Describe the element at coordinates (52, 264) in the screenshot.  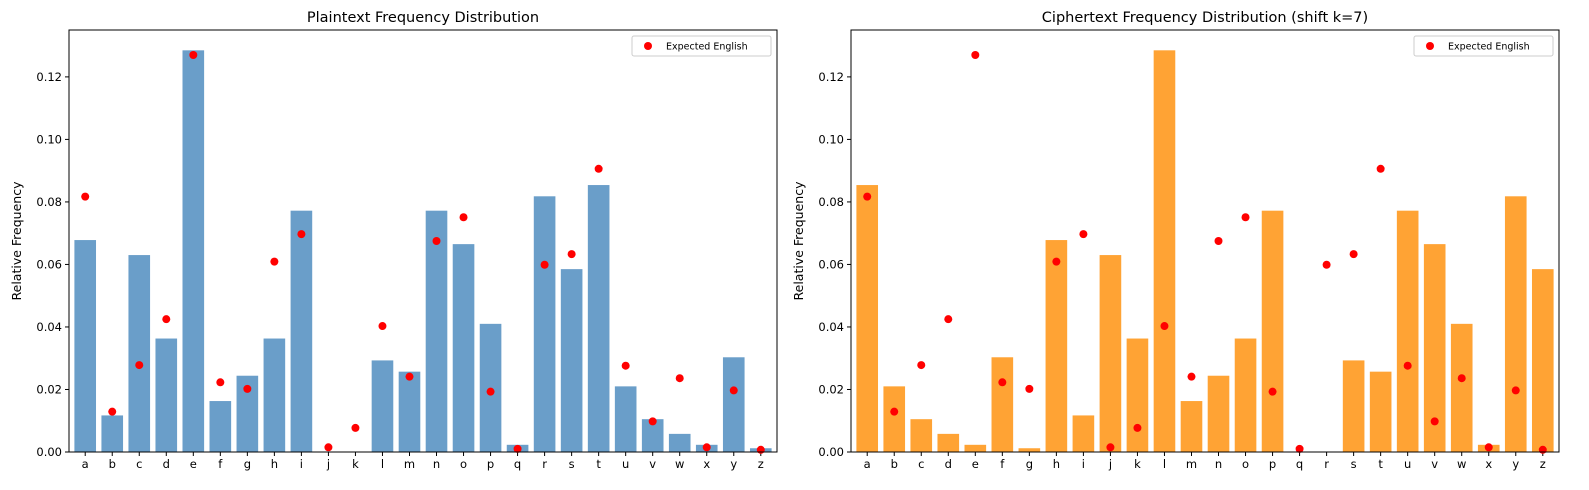
I see `y-ticks: 0.00 0.02 0.04 0.06 0.08 0.10 0.12` at that location.